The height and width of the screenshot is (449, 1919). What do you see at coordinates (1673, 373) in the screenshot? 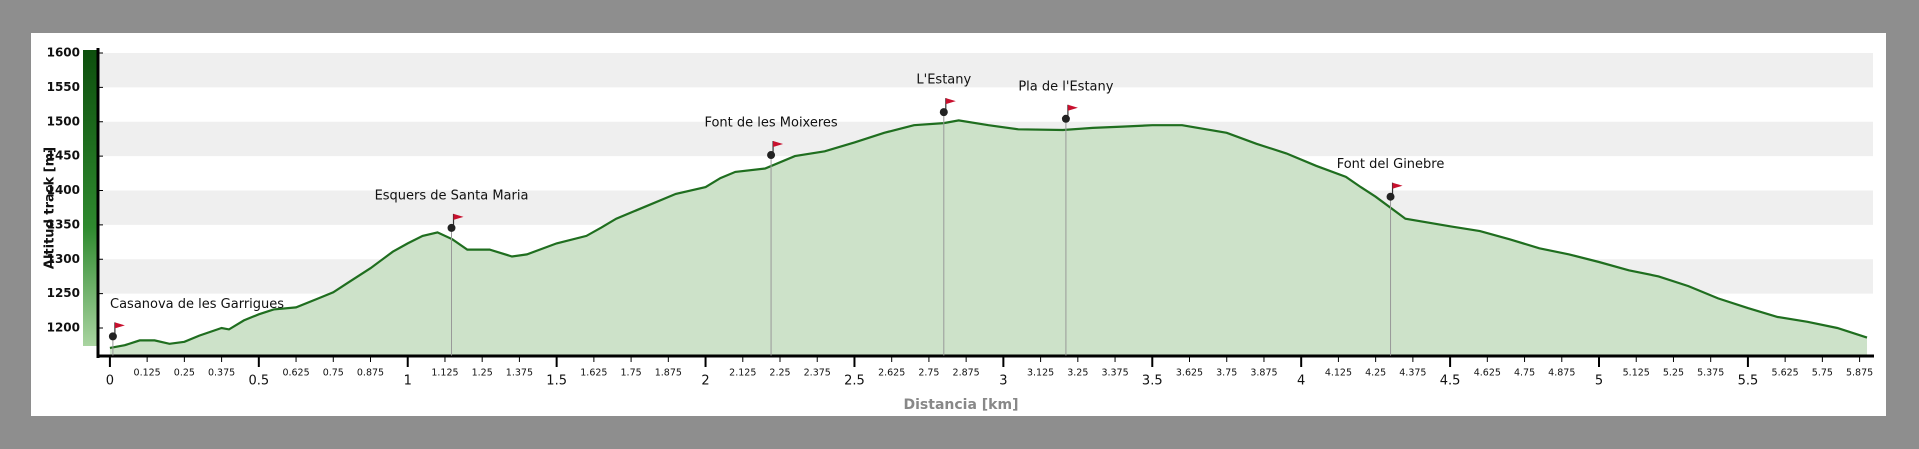
I see `x-tick-label: 5.25` at bounding box center [1673, 373].